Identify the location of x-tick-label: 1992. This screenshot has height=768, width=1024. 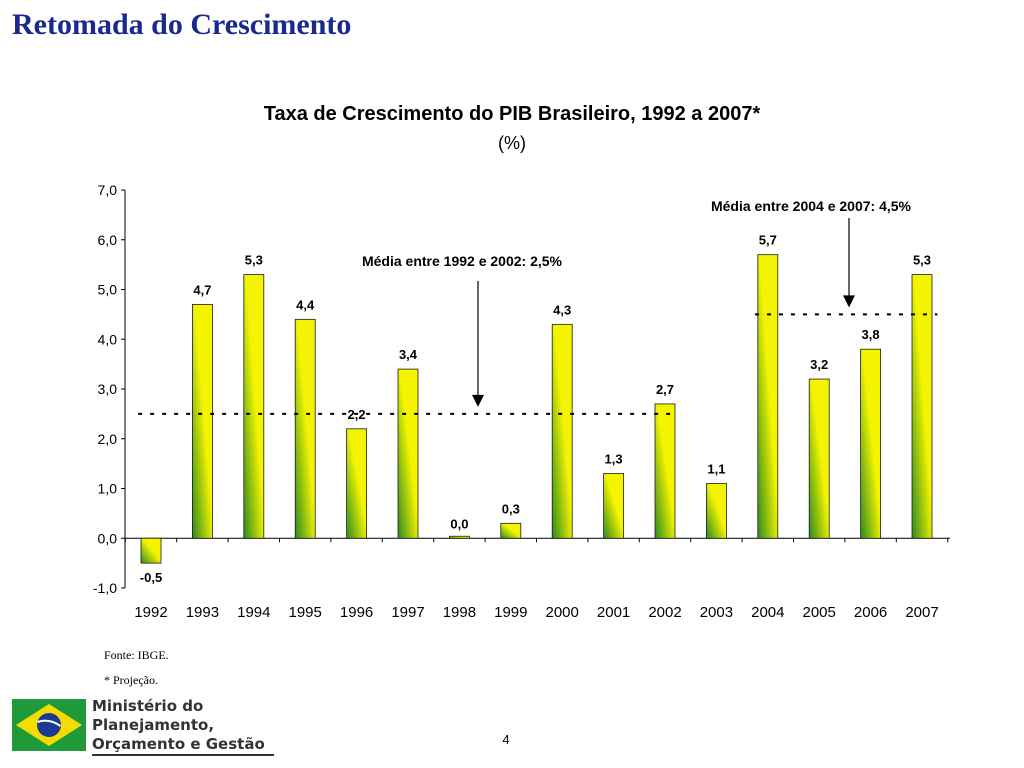
(150, 612).